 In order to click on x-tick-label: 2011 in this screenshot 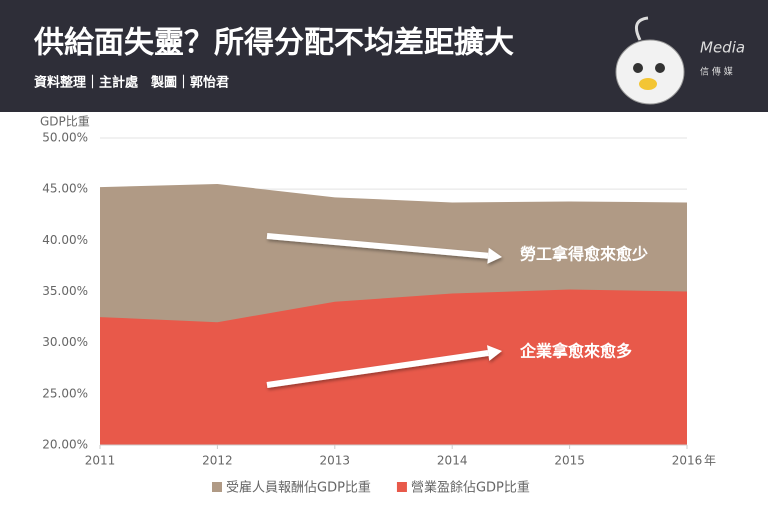, I will do `click(100, 461)`.